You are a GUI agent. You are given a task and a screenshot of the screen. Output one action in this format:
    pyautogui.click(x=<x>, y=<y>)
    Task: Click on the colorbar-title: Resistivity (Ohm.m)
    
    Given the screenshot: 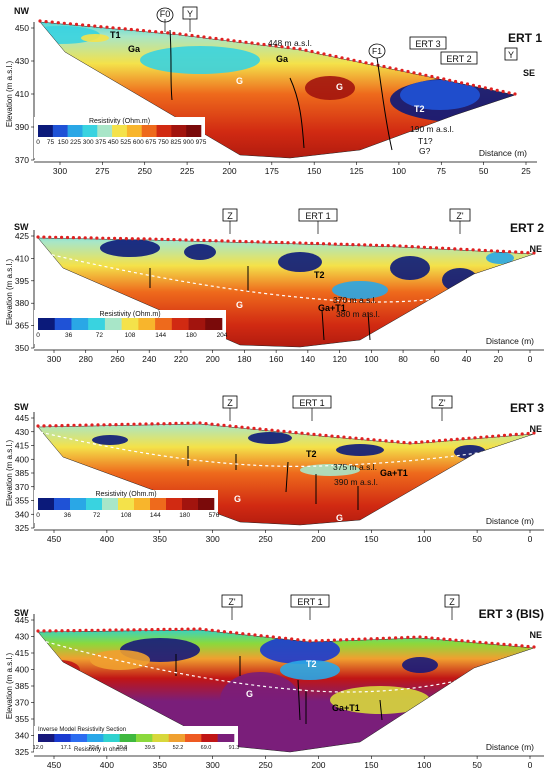 What is the action you would take?
    pyautogui.click(x=125, y=494)
    